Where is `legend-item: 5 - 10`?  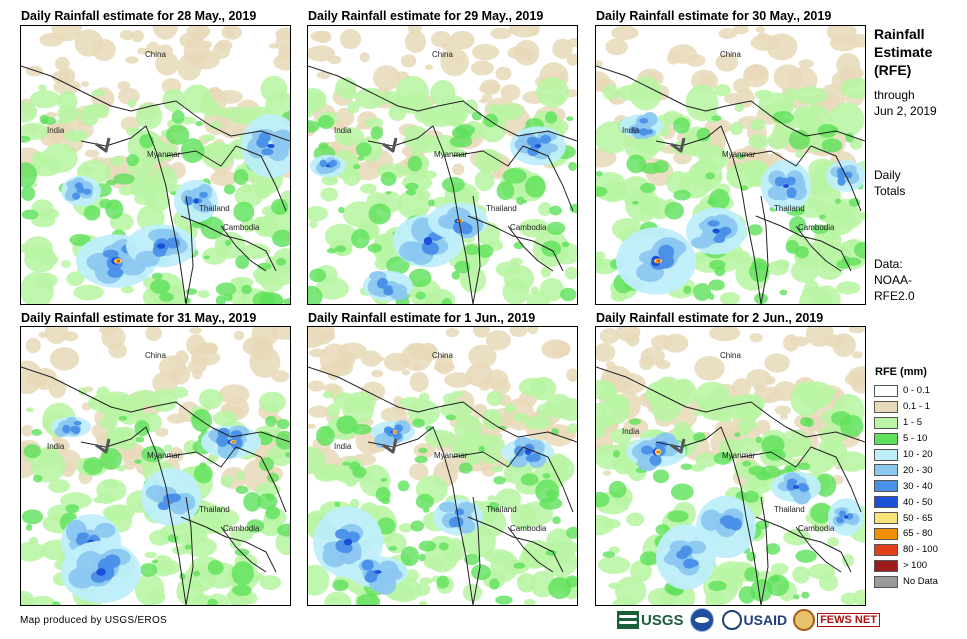 legend-item: 5 - 10 is located at coordinates (906, 439).